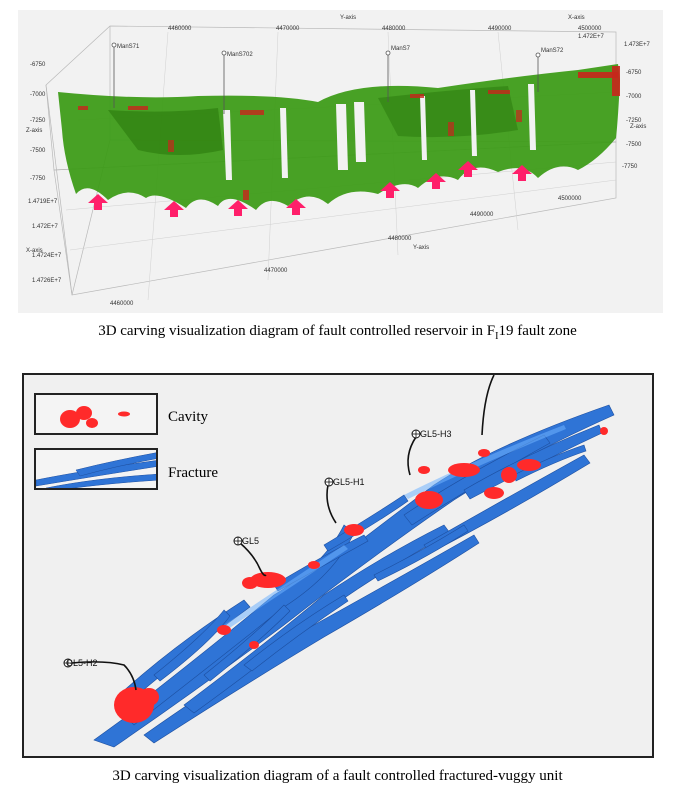 The image size is (675, 809). I want to click on caption-subscript: I, so click(497, 336).